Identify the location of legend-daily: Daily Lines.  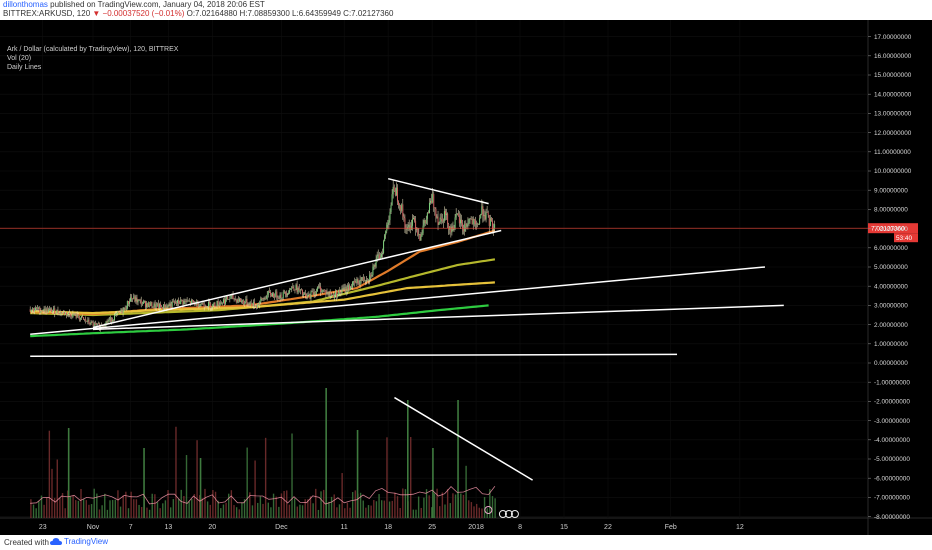
(24, 67).